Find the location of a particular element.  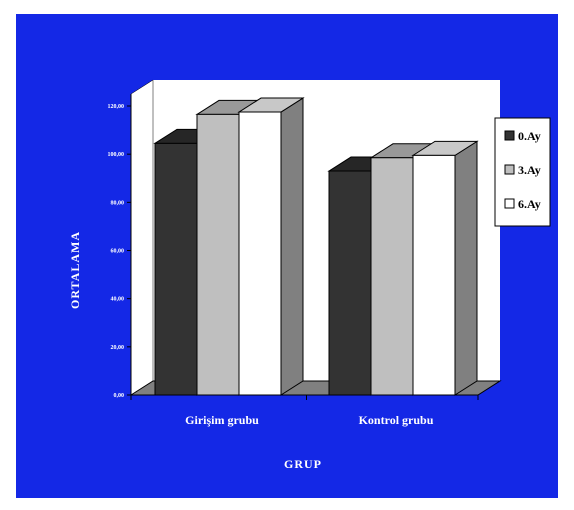

y-axis-title: ORTALAMA is located at coordinates (75, 270).